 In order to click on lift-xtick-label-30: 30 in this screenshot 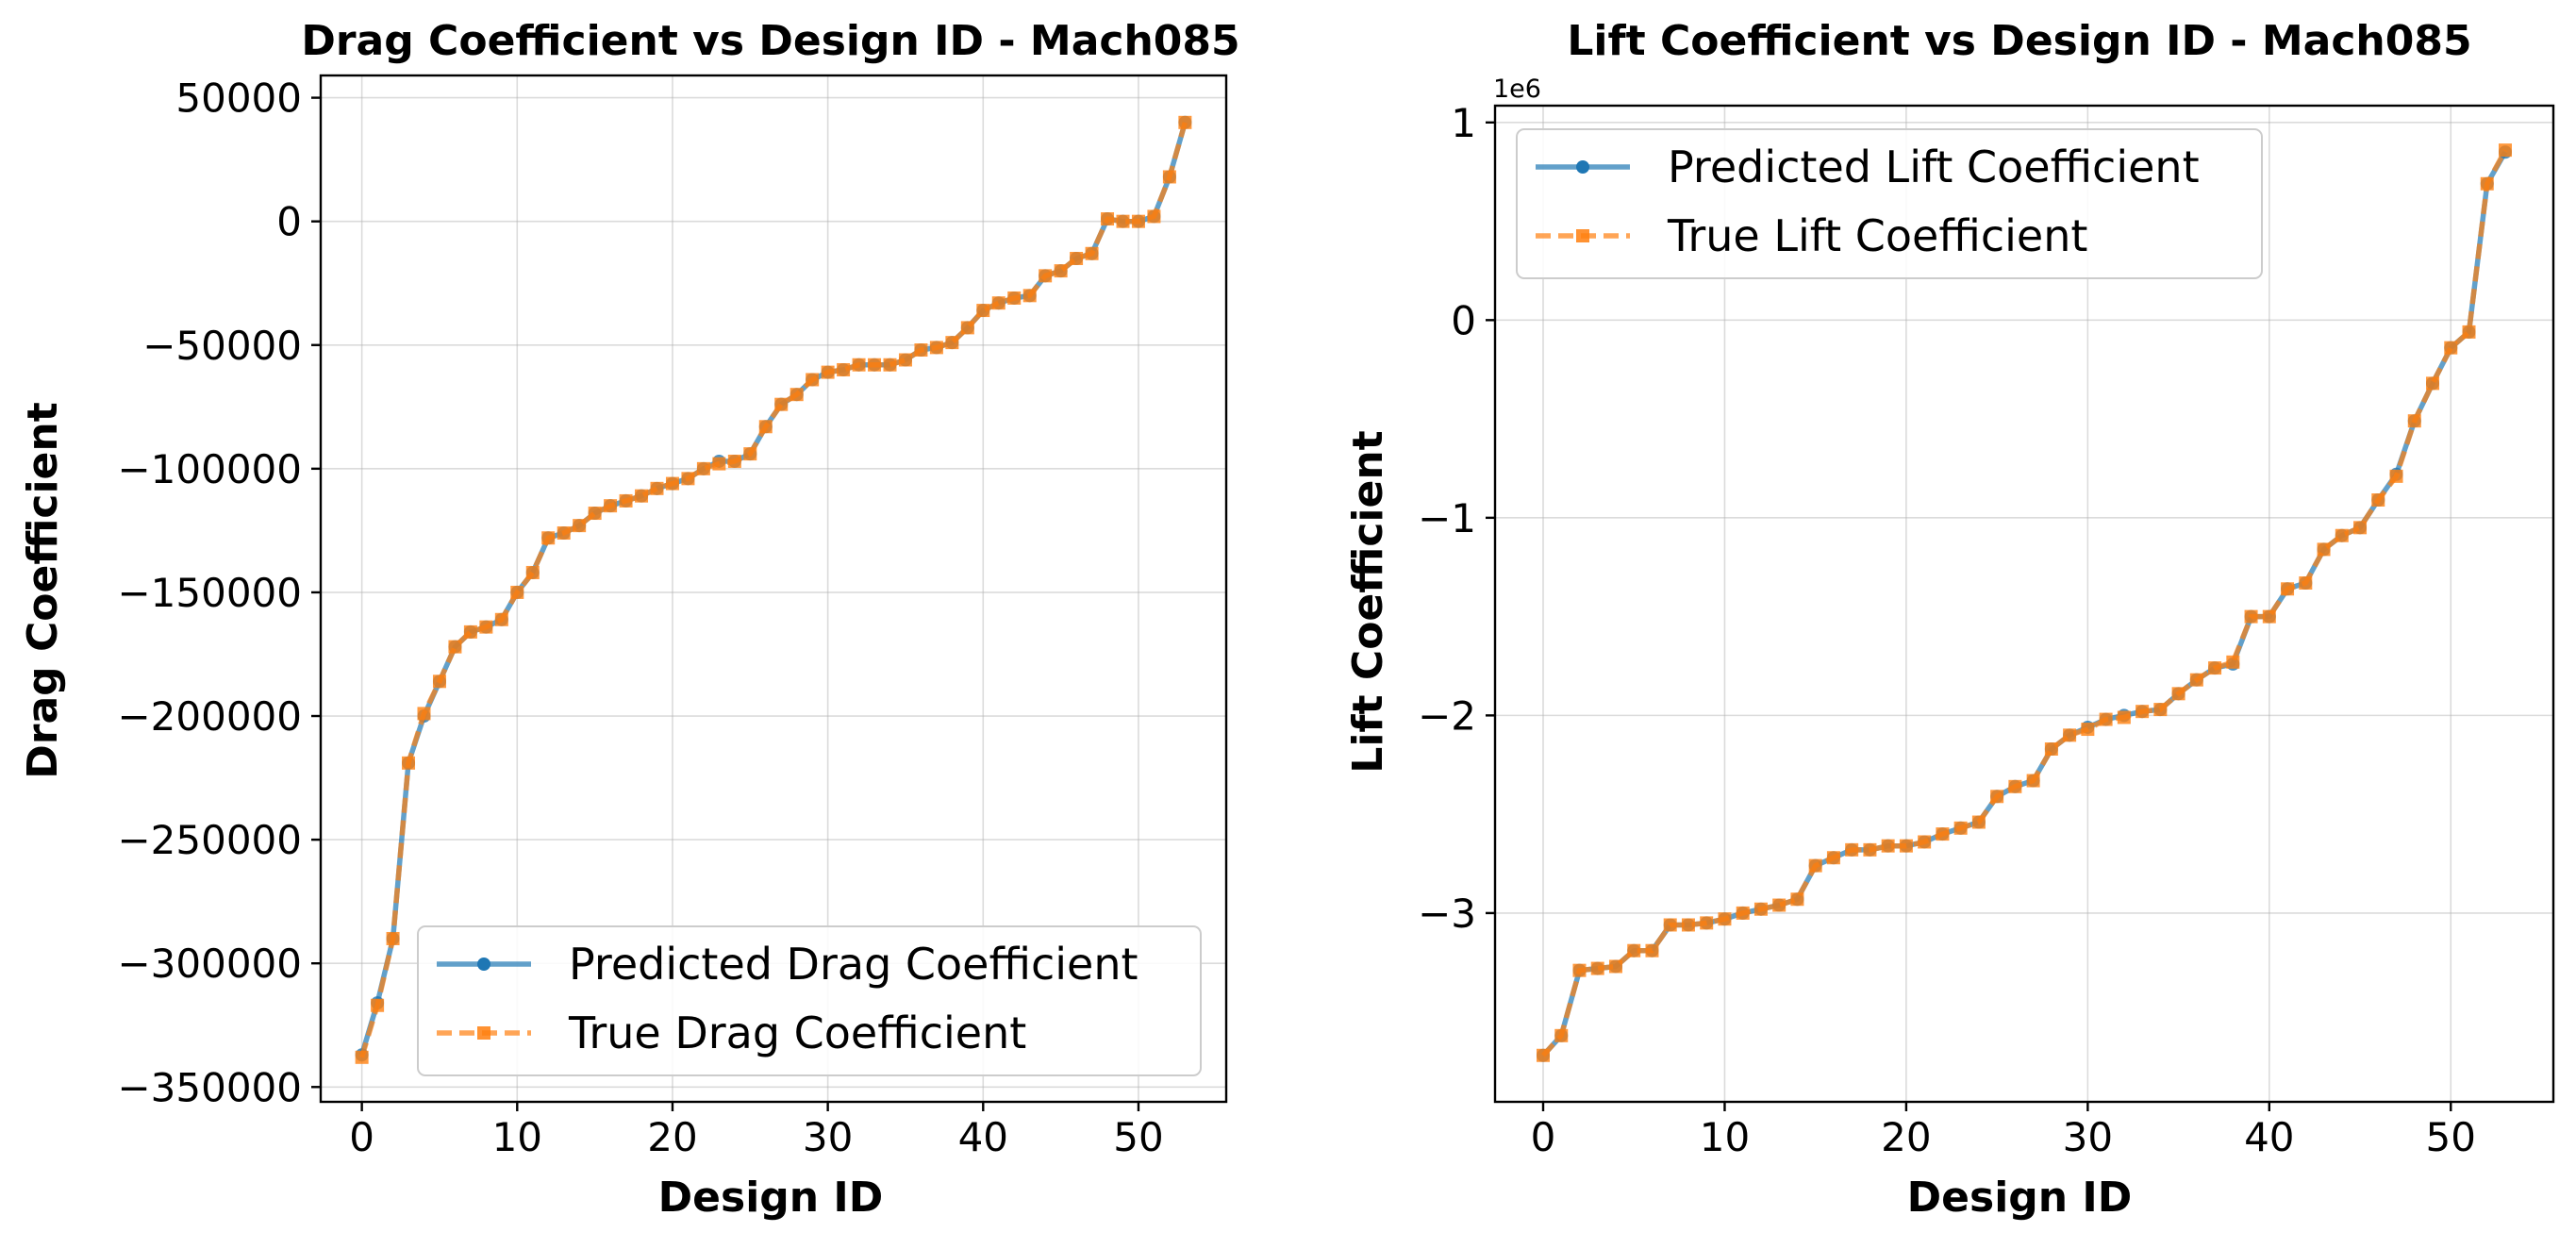, I will do `click(2088, 1137)`.